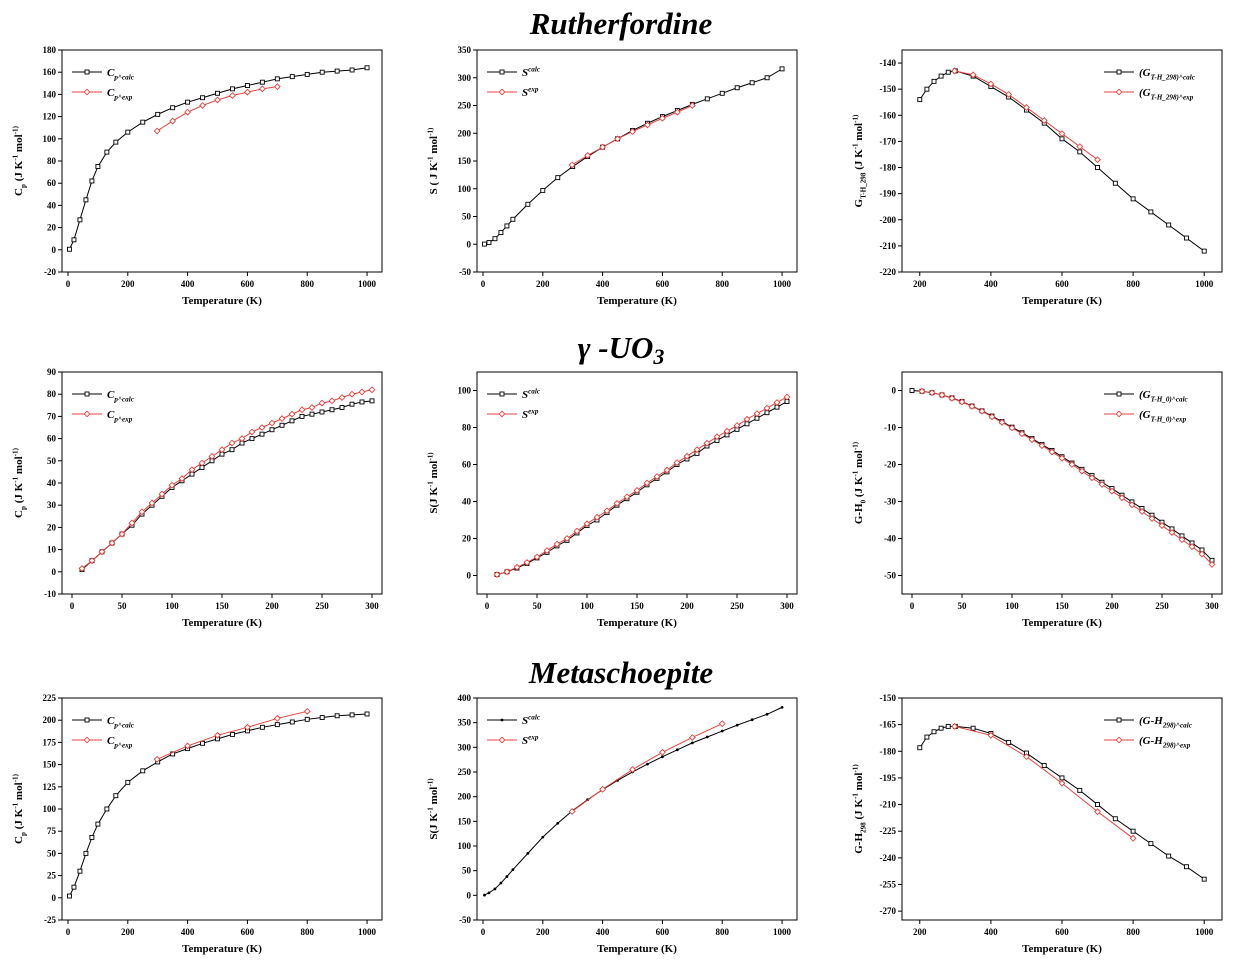 This screenshot has width=1242, height=974. Describe the element at coordinates (52, 461) in the screenshot. I see `y-tick-label: 50` at that location.